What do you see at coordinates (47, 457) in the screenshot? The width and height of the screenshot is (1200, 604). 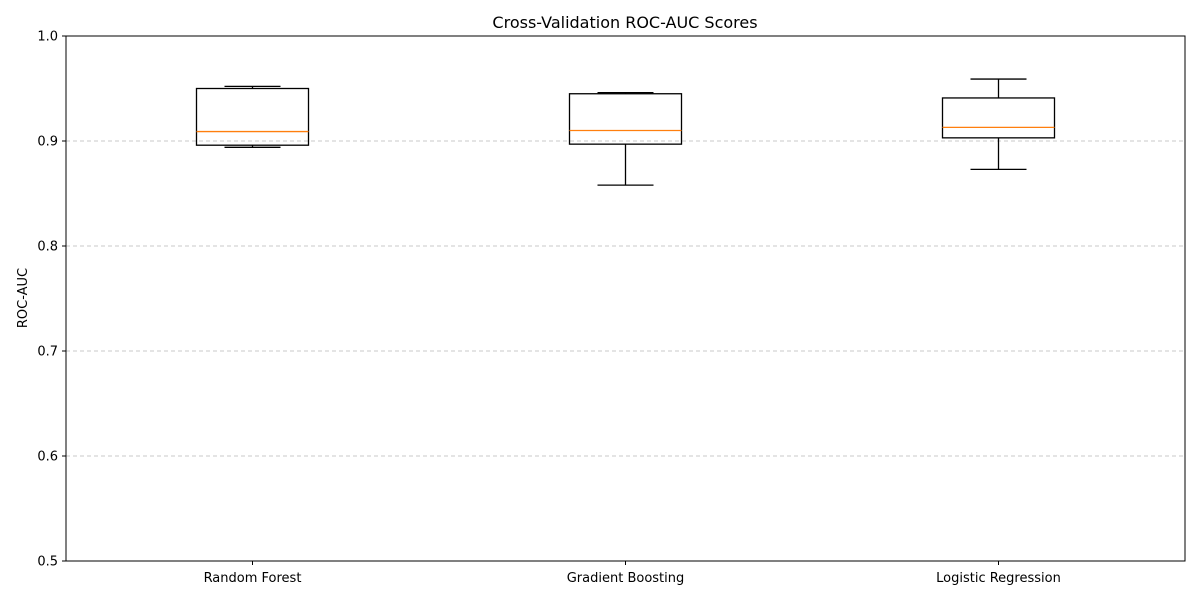 I see `y-tick-label: 0.6` at bounding box center [47, 457].